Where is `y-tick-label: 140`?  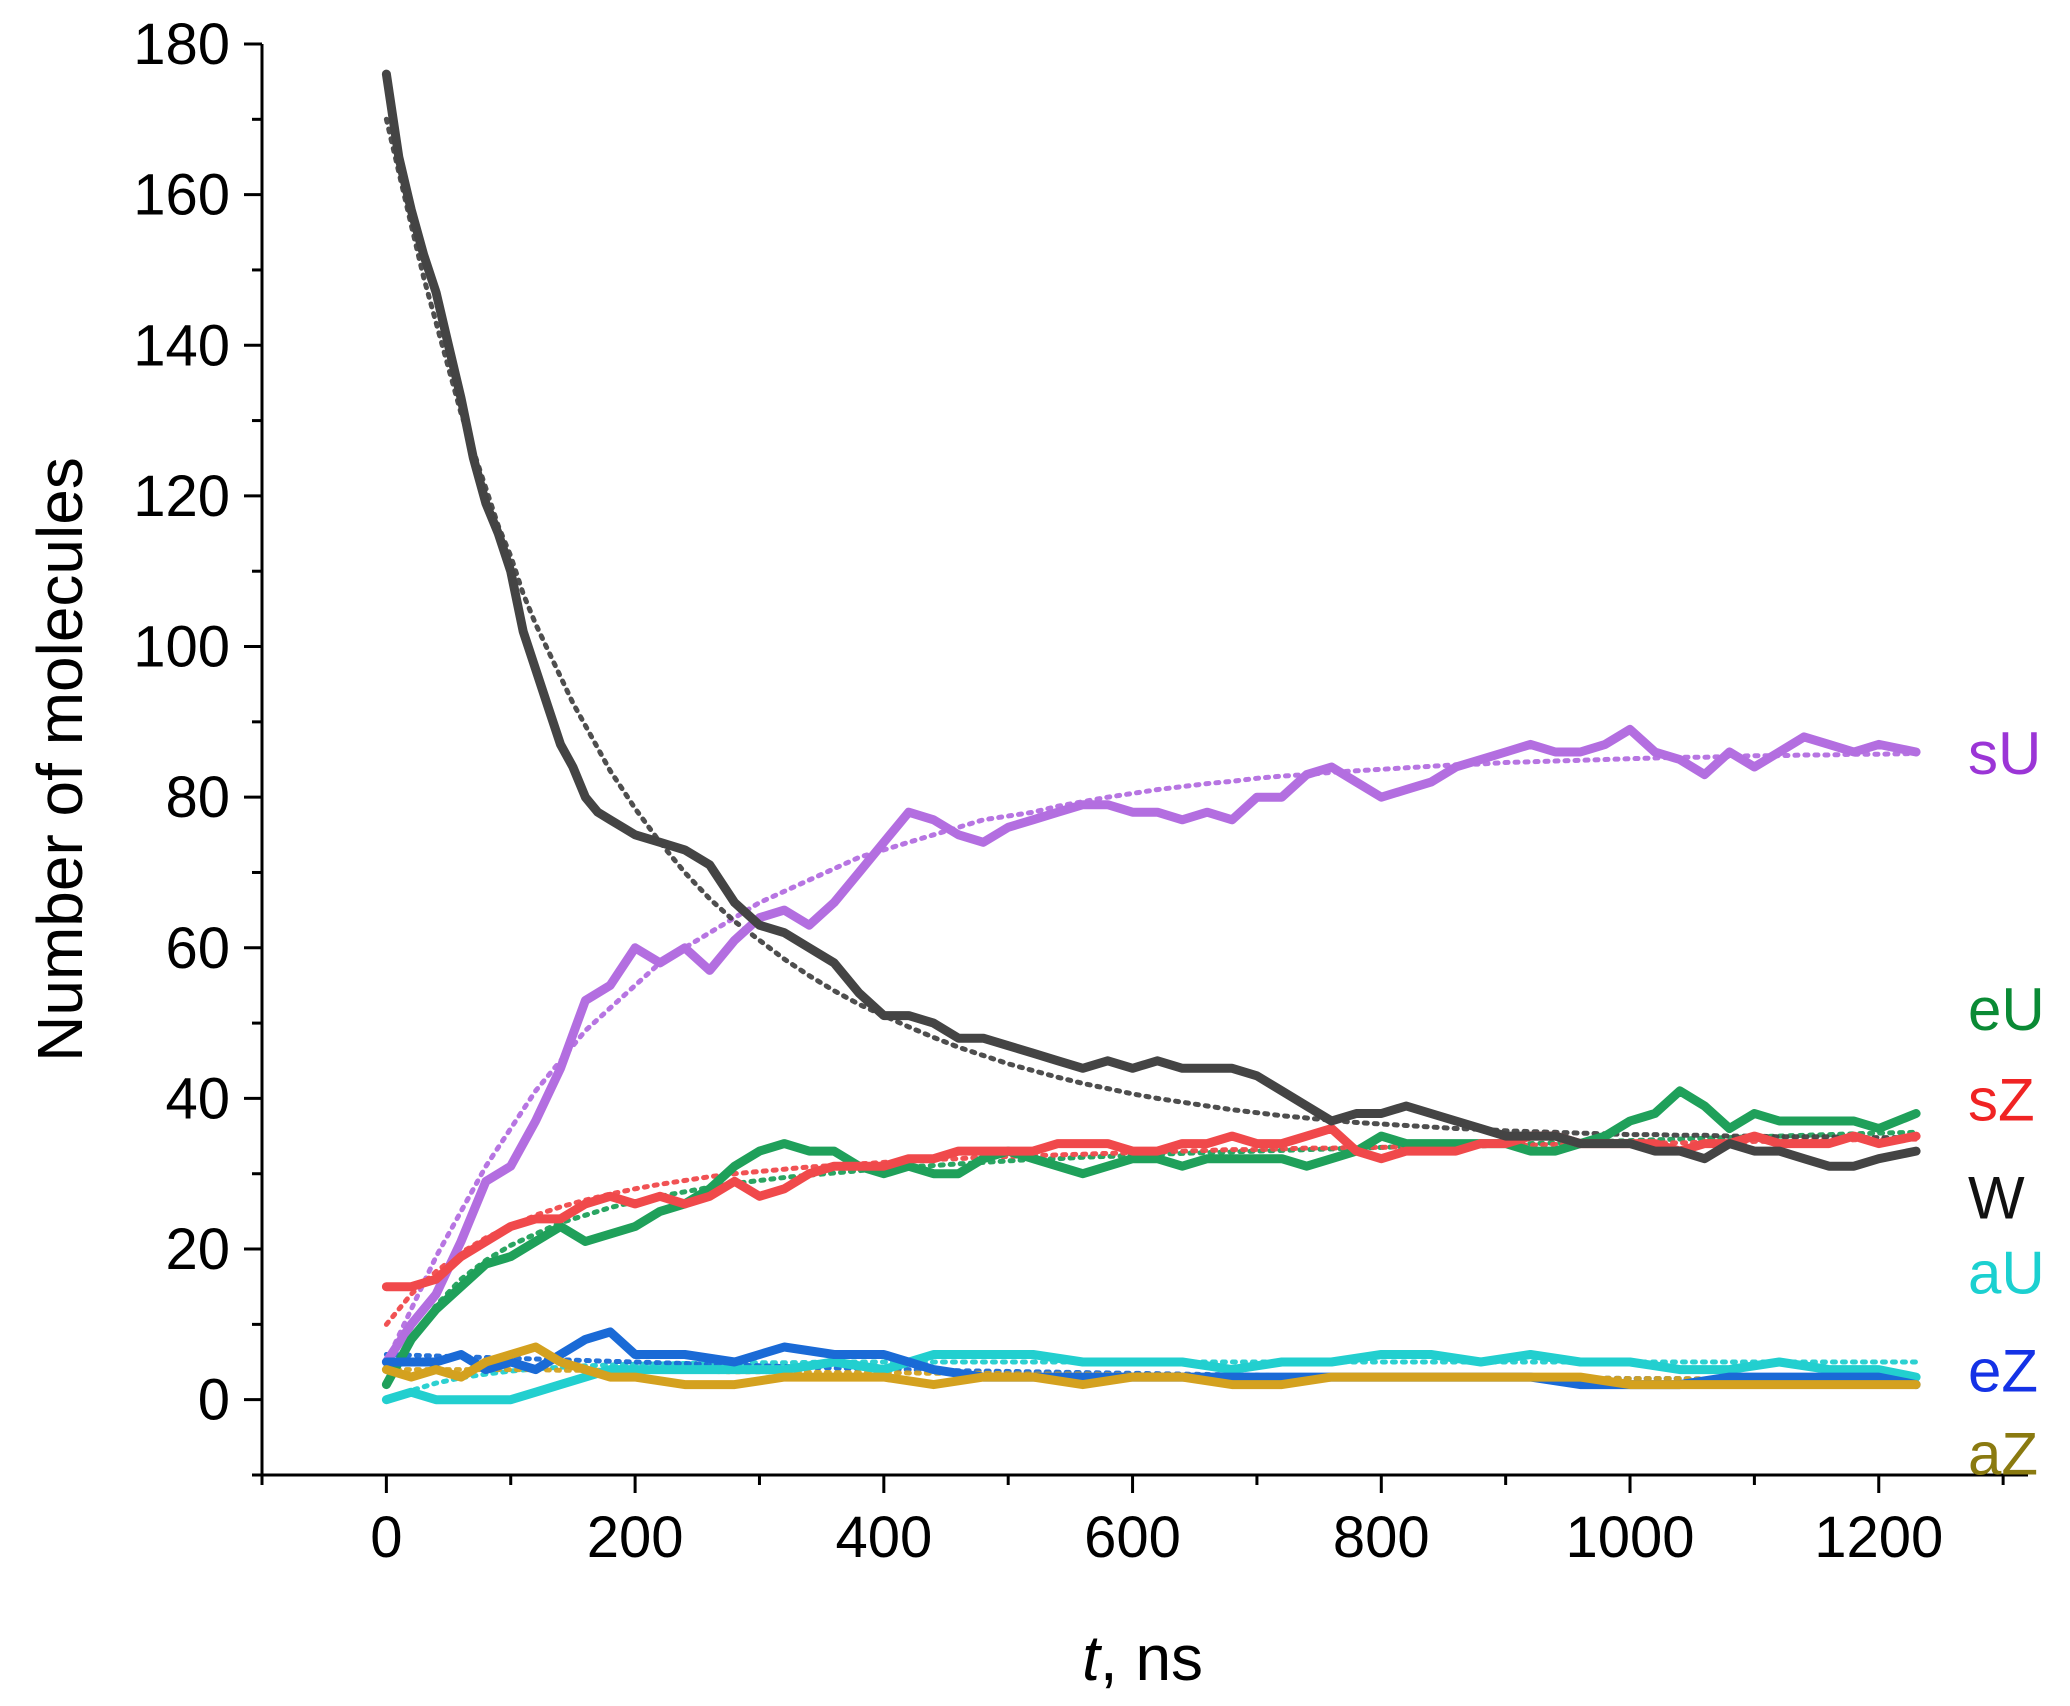
y-tick-label: 140 is located at coordinates (181, 345).